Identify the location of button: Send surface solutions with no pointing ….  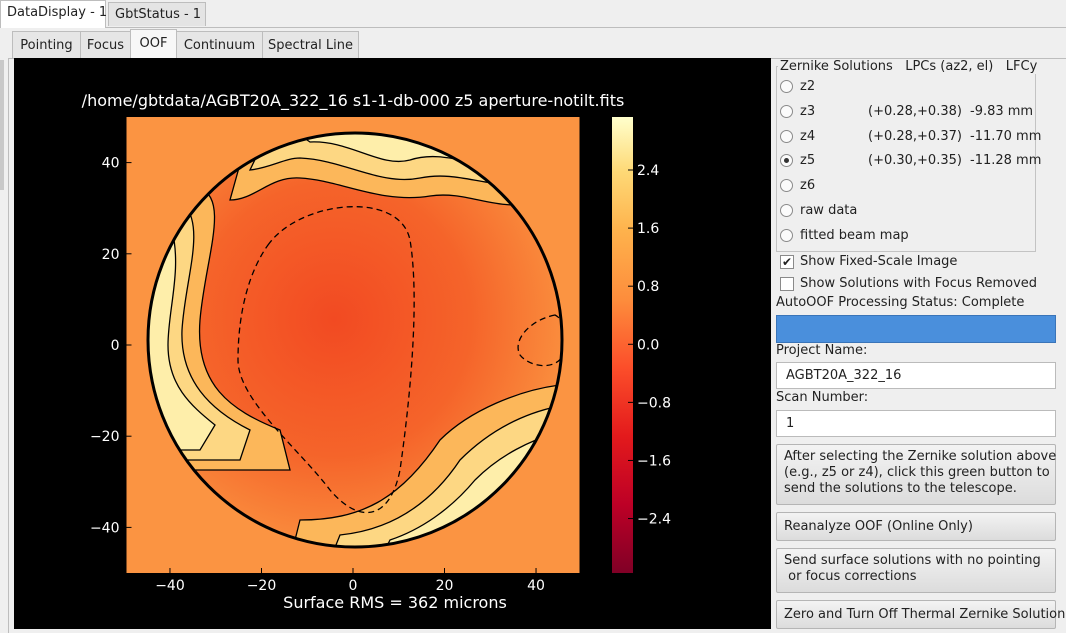
(916, 570).